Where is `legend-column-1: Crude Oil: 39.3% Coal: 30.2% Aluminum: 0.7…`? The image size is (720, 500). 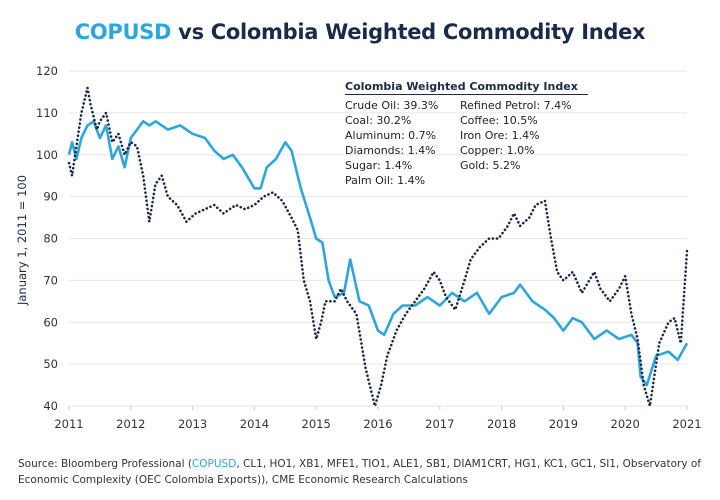 legend-column-1: Crude Oil: 39.3% Coal: 30.2% Aluminum: 0.7… is located at coordinates (402, 143).